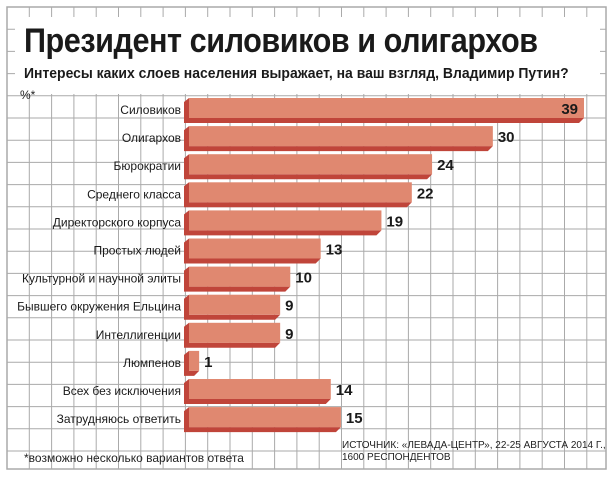  What do you see at coordinates (150, 110) in the screenshot?
I see `category-label: Силовиков` at bounding box center [150, 110].